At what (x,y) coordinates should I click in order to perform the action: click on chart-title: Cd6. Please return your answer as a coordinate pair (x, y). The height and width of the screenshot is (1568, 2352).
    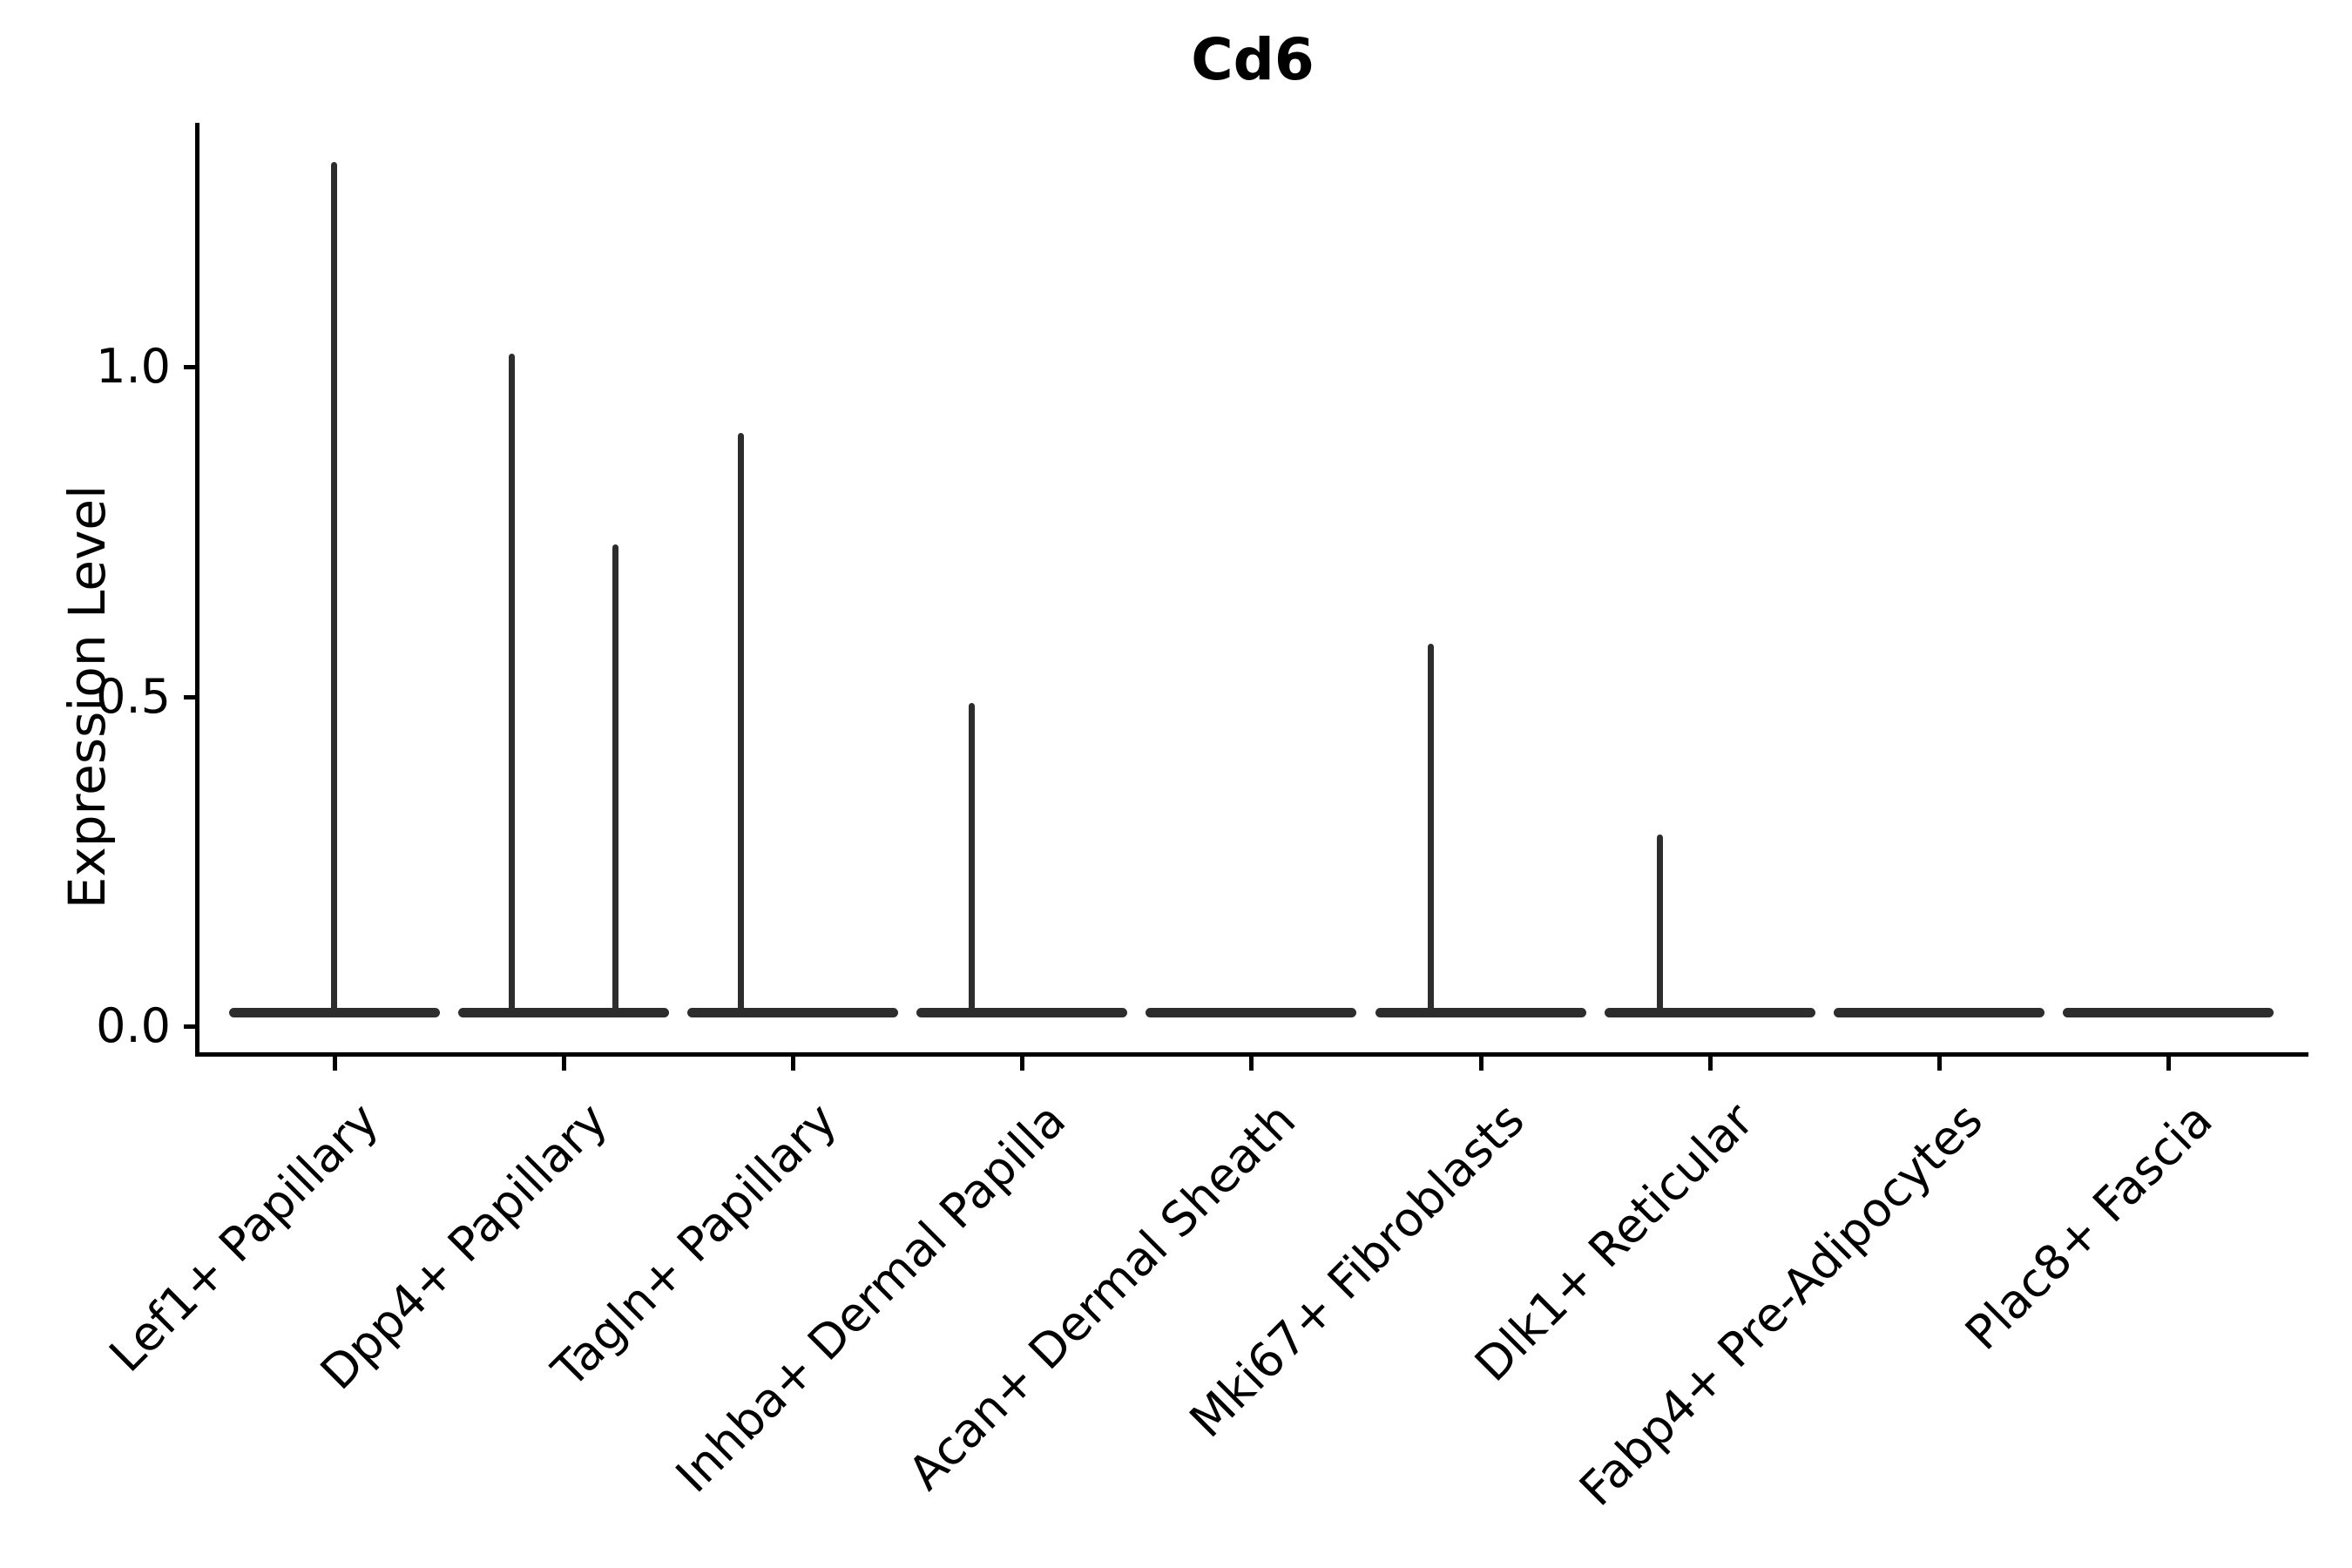
    Looking at the image, I should click on (1253, 59).